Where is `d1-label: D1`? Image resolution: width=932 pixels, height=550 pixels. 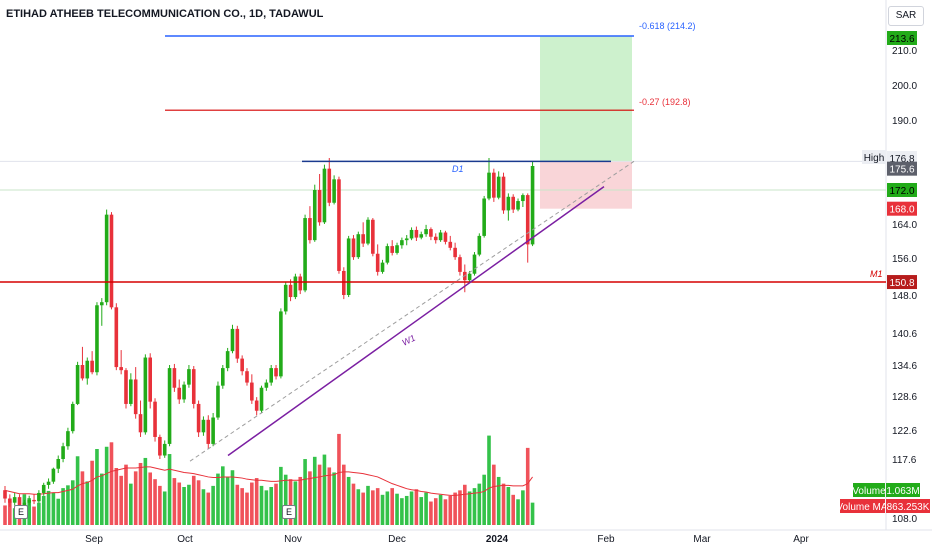 d1-label: D1 is located at coordinates (458, 169).